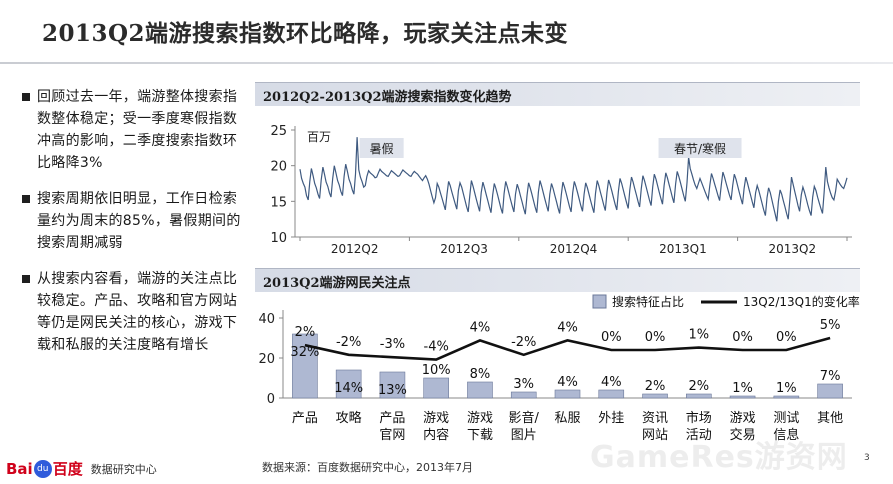  I want to click on bar-value-label: 3%, so click(523, 384).